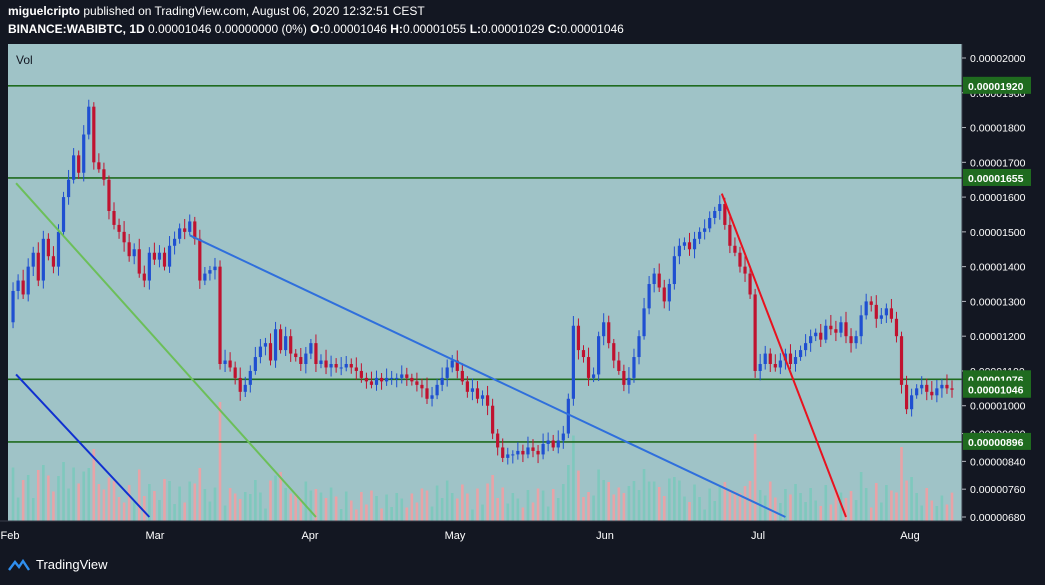 This screenshot has width=1045, height=585. I want to click on time-tick-label: Mar, so click(155, 536).